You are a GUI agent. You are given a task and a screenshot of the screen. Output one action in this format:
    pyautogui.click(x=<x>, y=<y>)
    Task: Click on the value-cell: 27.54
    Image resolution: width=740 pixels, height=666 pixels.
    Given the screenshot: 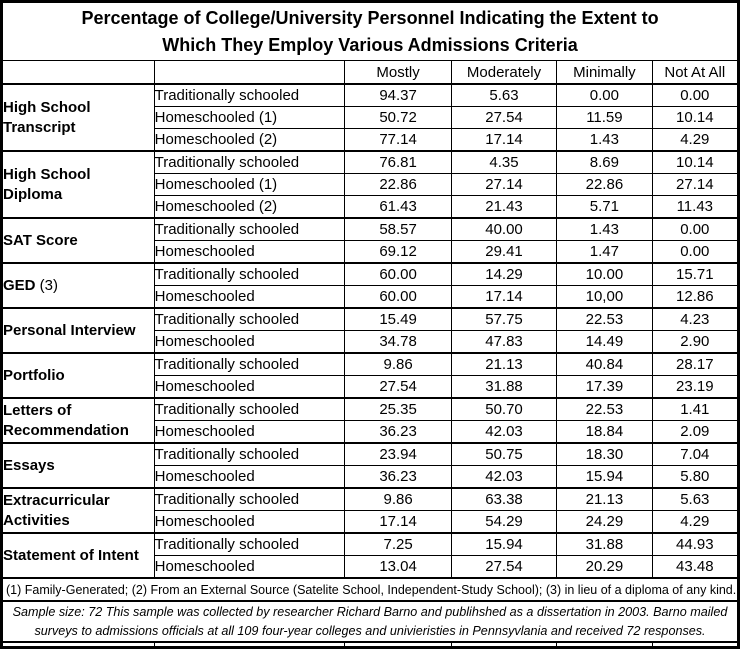 What is the action you would take?
    pyautogui.click(x=504, y=117)
    